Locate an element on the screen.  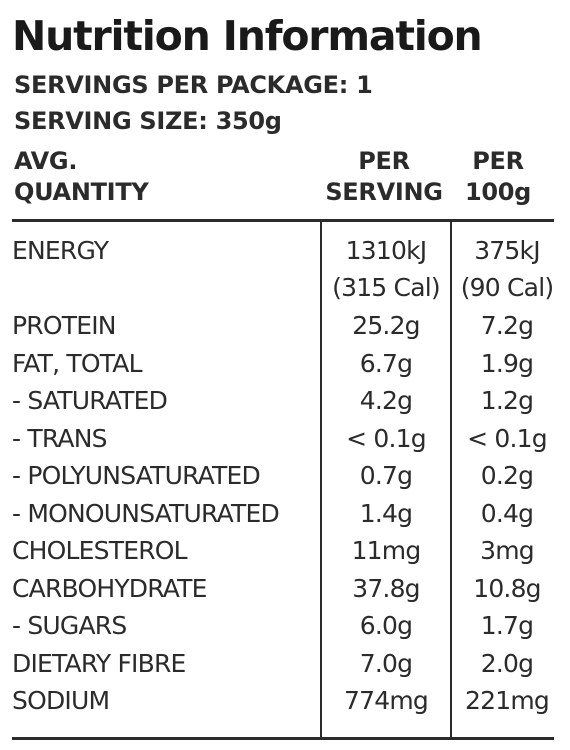
table-row: FAT, TOTAL 6.7g 1.9g is located at coordinates (285, 356).